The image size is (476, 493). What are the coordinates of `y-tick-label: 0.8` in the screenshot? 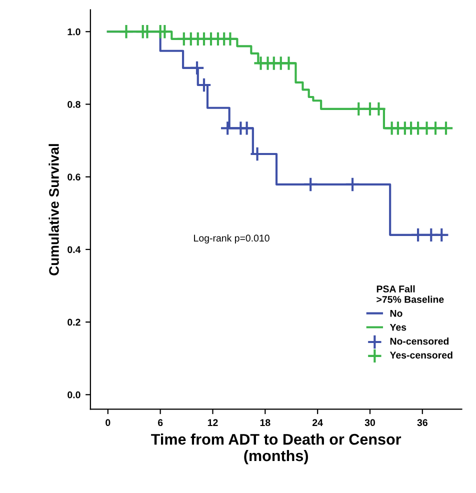 It's located at (74, 104).